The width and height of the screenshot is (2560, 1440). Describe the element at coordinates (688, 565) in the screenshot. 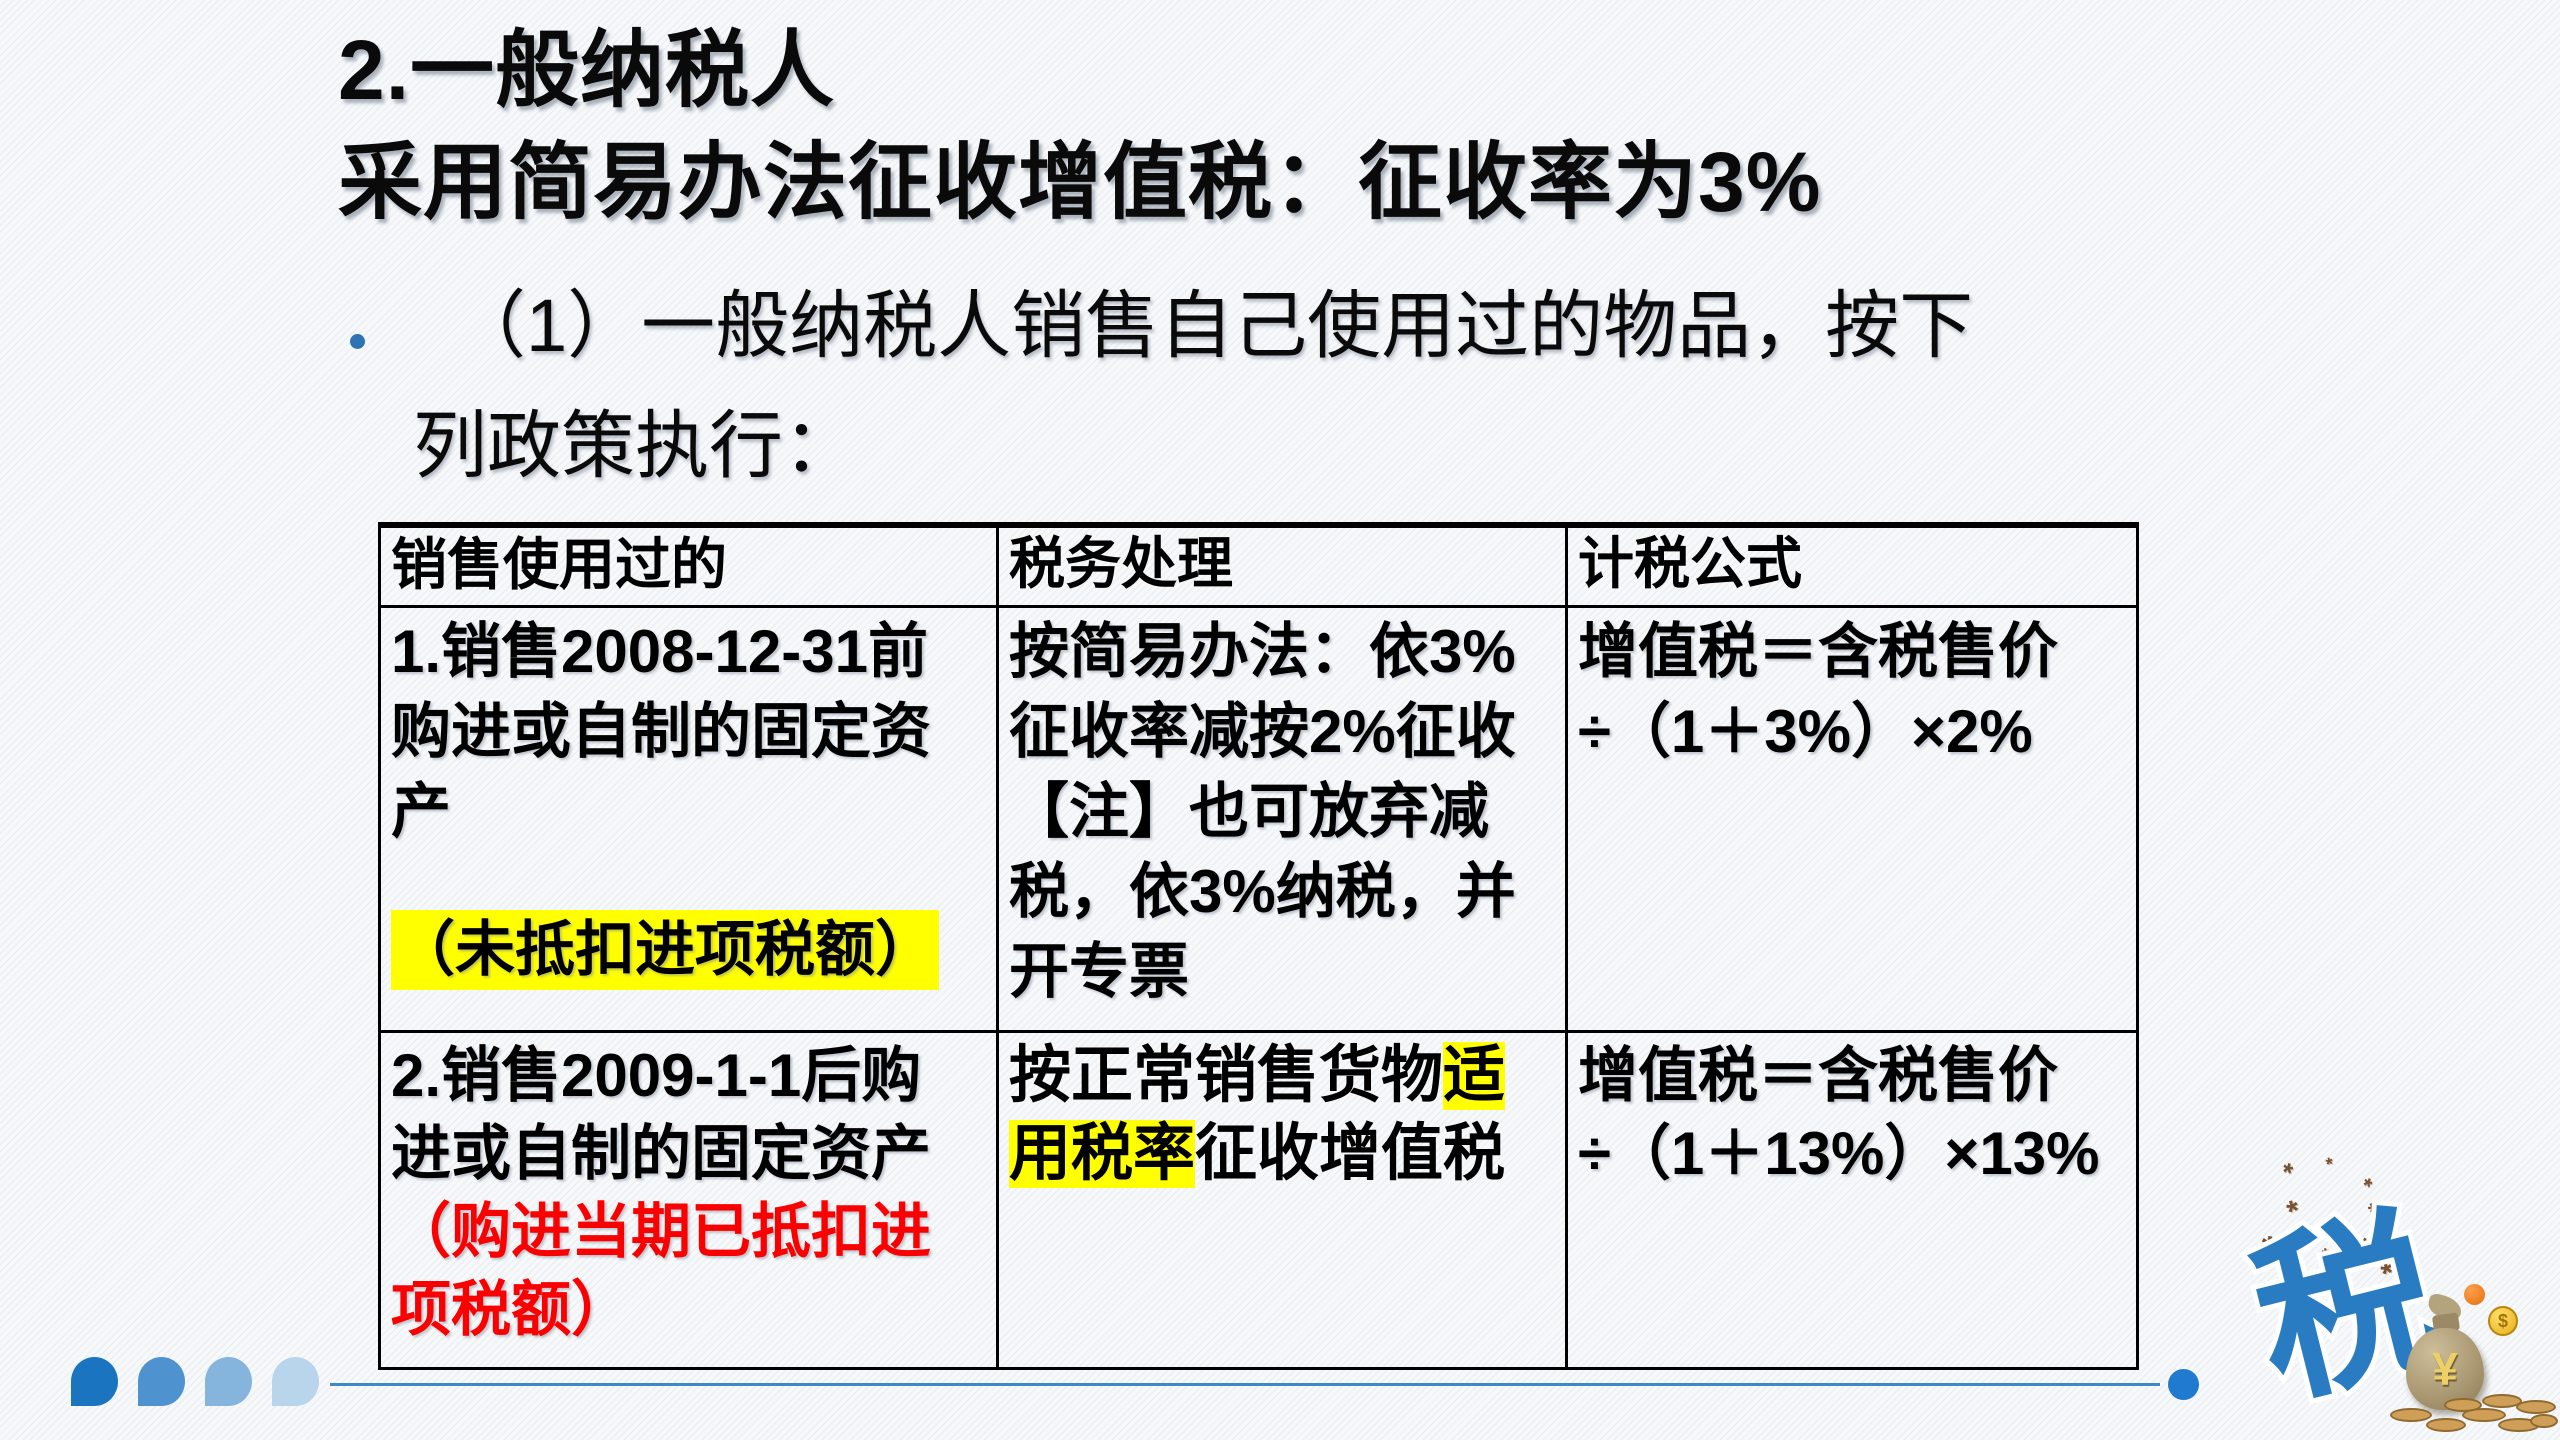

I see `col-header-items-sold: 销售使用过的` at that location.